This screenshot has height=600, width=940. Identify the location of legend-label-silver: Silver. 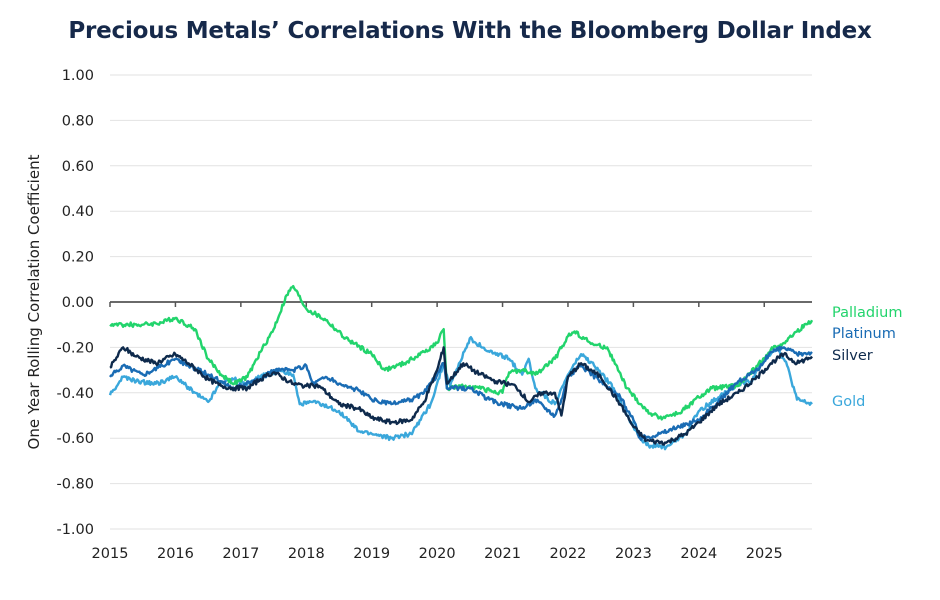
(852, 356).